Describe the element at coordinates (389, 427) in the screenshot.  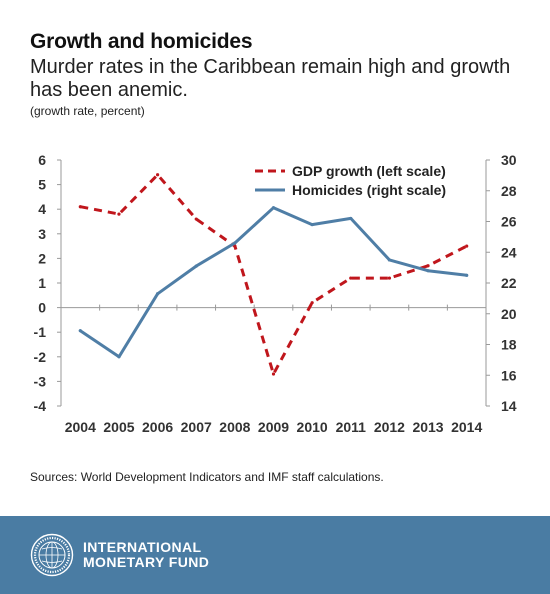
I see `x-tick-label: 2012` at that location.